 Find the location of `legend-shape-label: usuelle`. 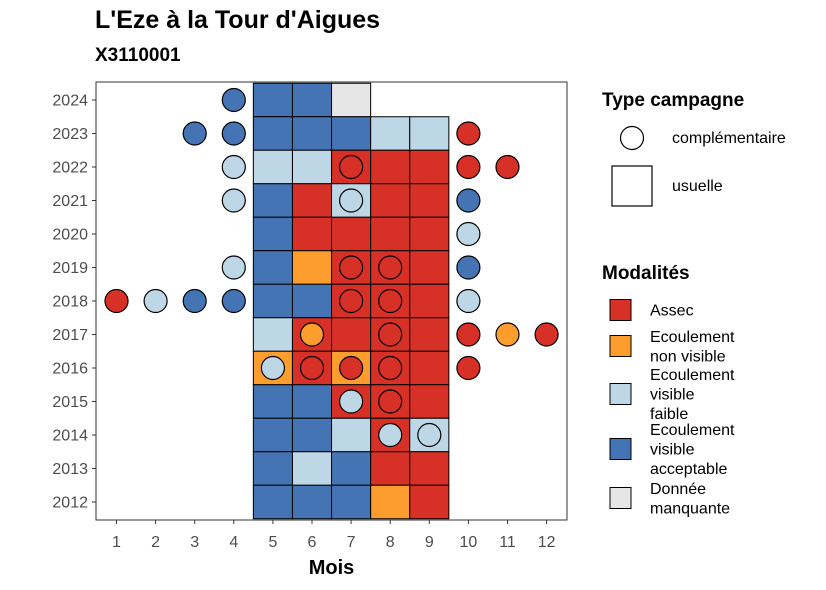

legend-shape-label: usuelle is located at coordinates (697, 186).